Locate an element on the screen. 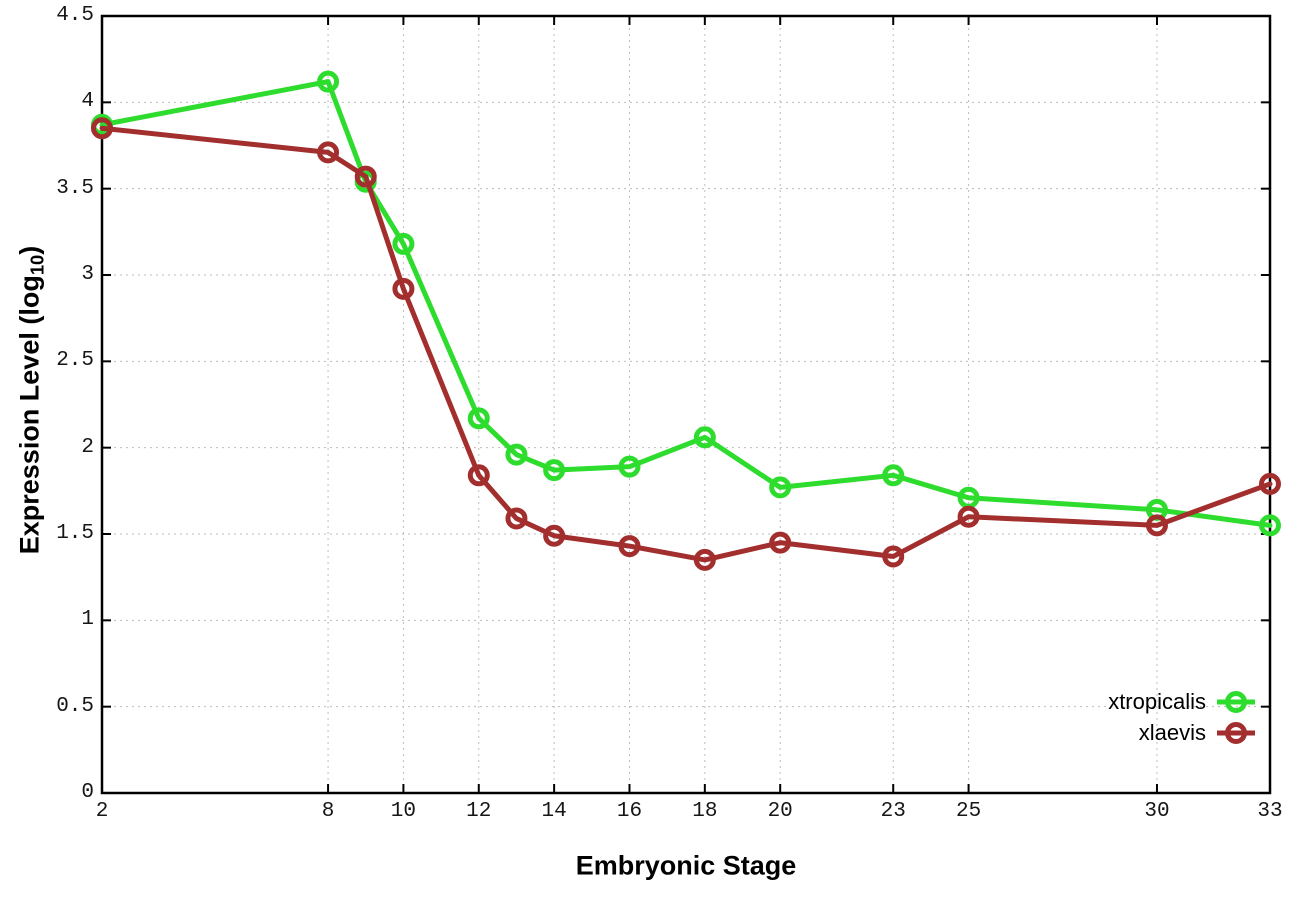  y-tick-label: 3 is located at coordinates (87, 275).